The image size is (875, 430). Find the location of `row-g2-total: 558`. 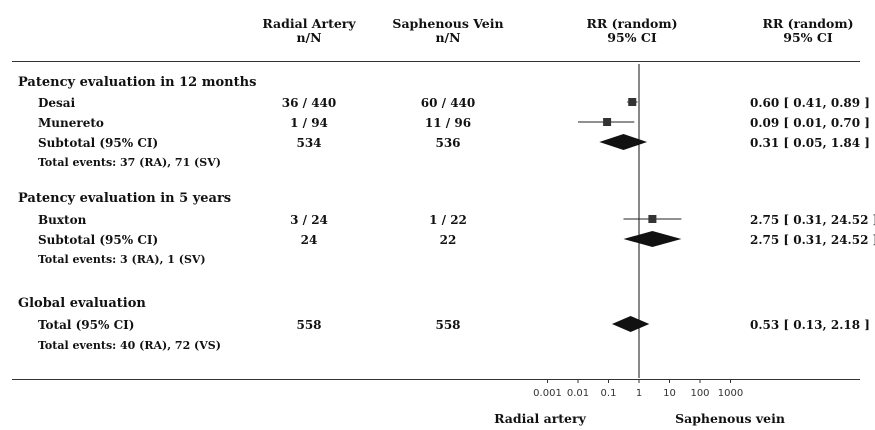

row-g2-total: 558 is located at coordinates (448, 325).